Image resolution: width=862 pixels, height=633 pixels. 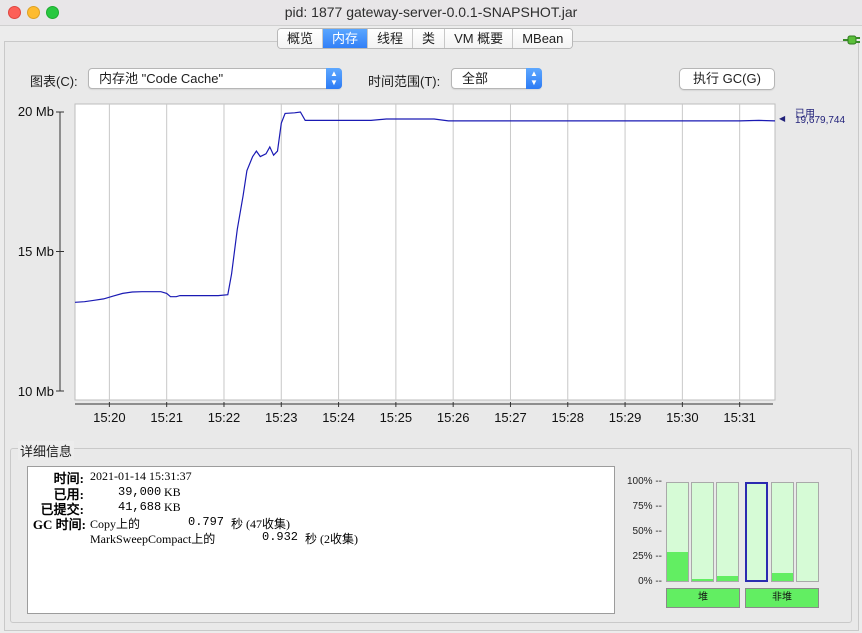 What do you see at coordinates (46, 450) in the screenshot?
I see `details-section-title: 详细信息` at bounding box center [46, 450].